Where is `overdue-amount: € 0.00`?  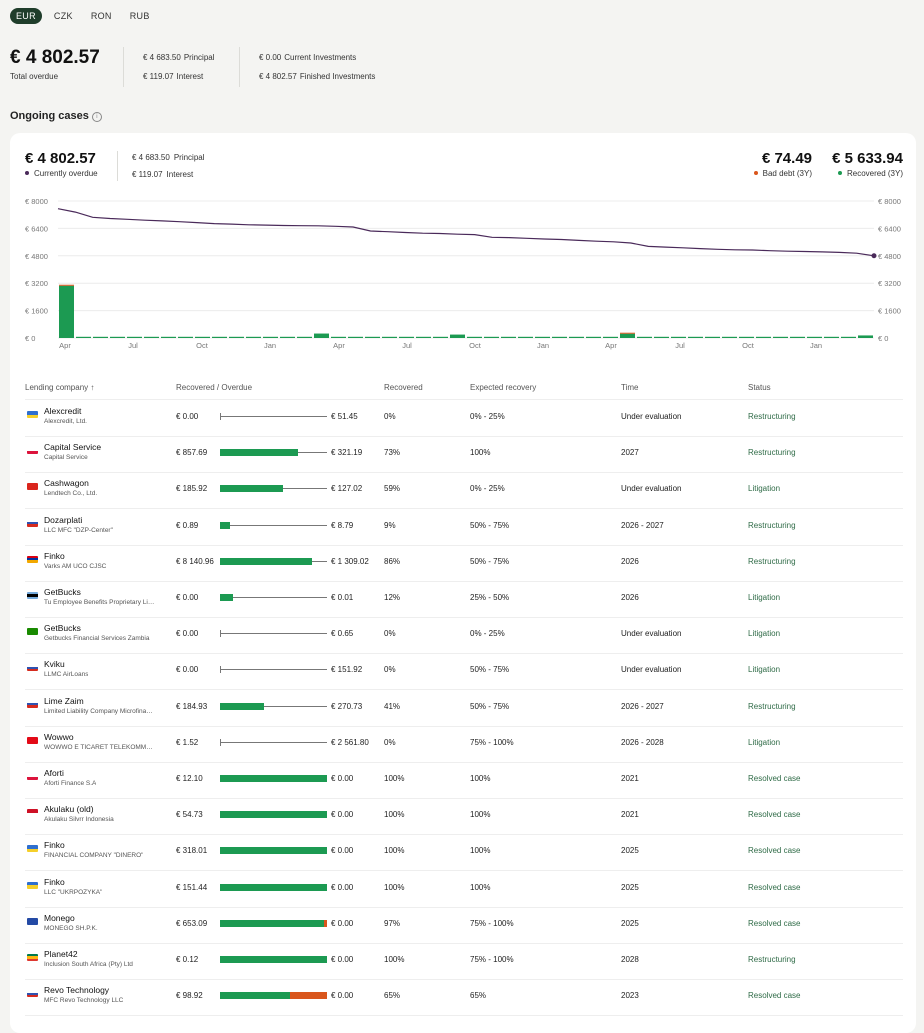 overdue-amount: € 0.00 is located at coordinates (342, 887).